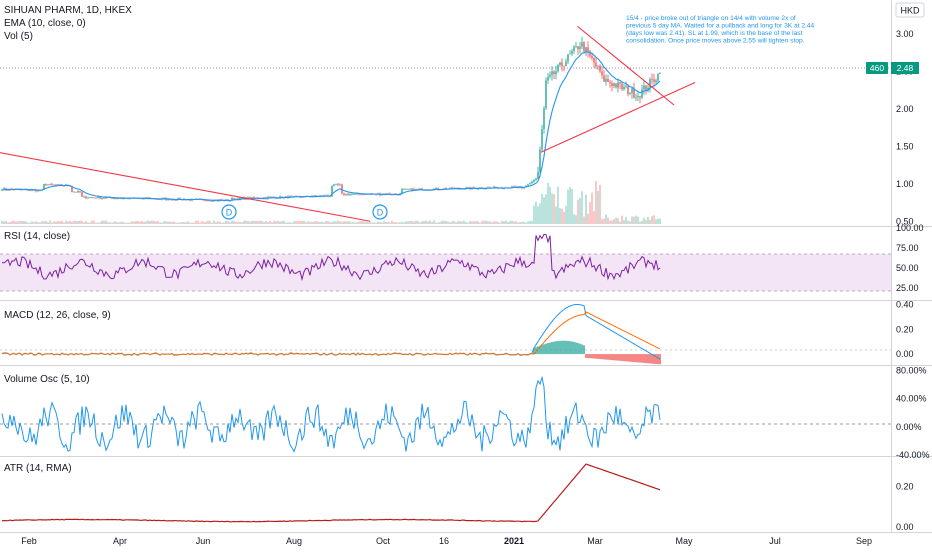  I want to click on ema-legend: EMA (10, close, 0), so click(45, 23).